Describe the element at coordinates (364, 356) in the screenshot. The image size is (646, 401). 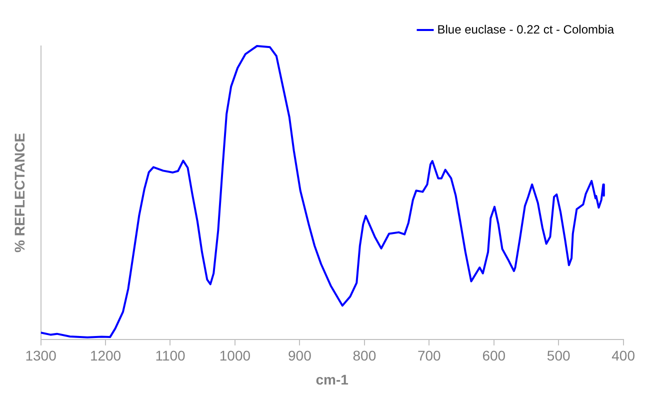
I see `x-tick-label: 800` at that location.